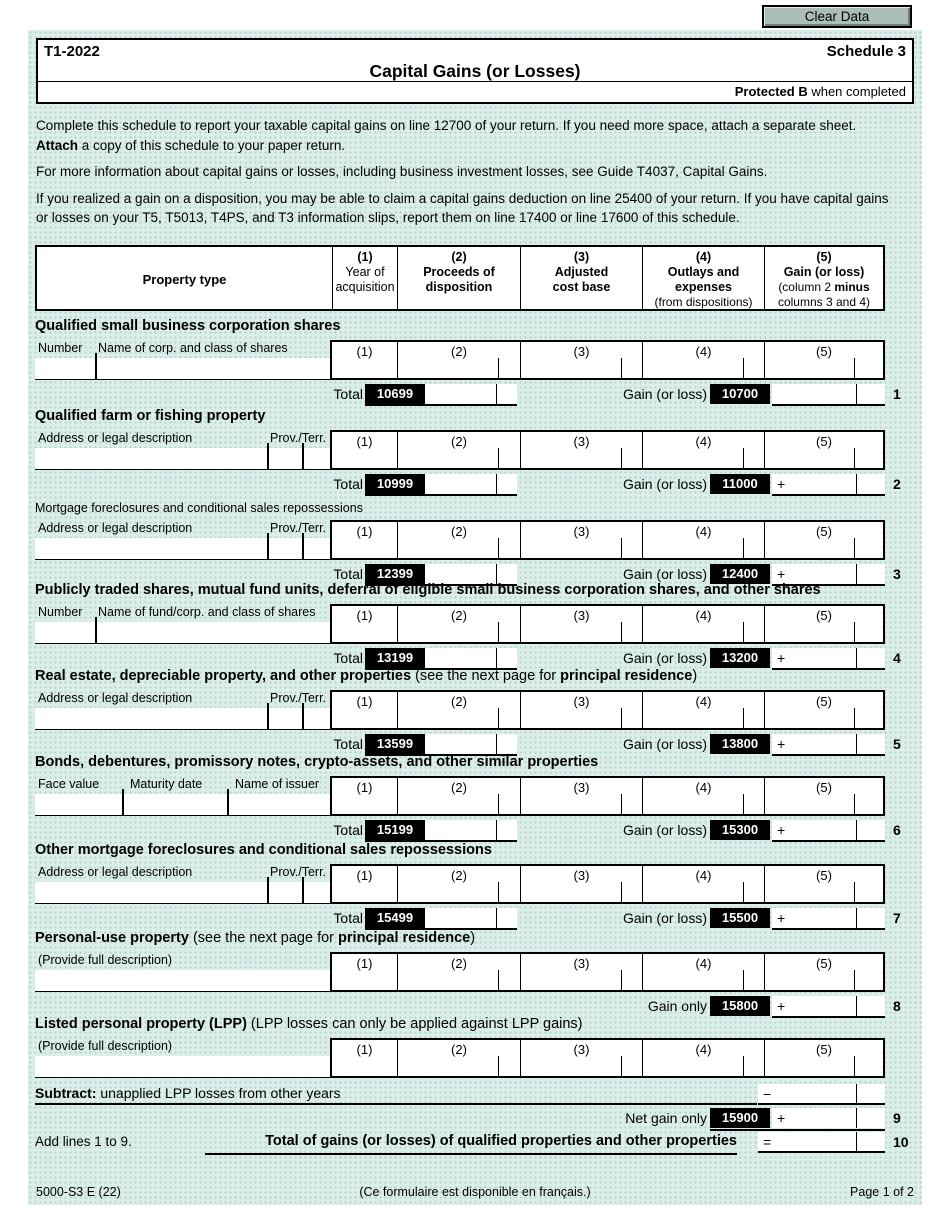 The image size is (950, 1230). I want to click on column-number-label: (2), so click(459, 441).